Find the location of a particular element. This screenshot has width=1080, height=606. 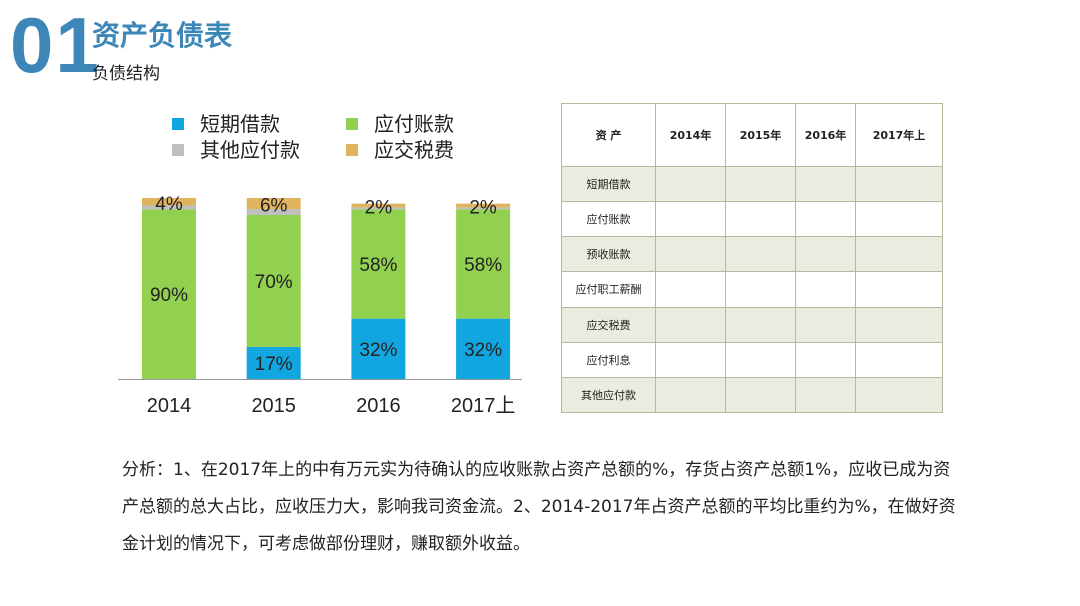

data-label: 17% is located at coordinates (274, 364).